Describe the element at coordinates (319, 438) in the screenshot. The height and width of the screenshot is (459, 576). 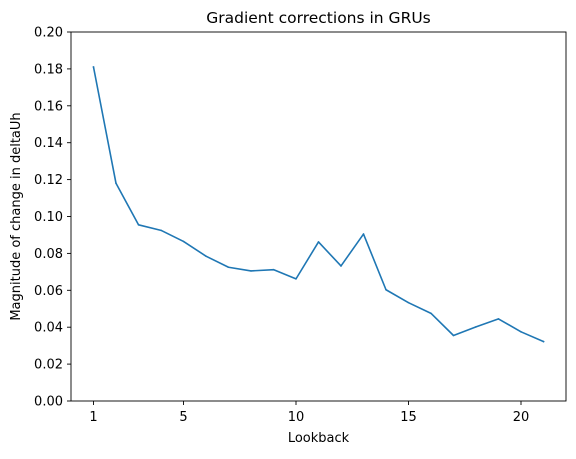
I see `x-axis-label: Lookback` at that location.